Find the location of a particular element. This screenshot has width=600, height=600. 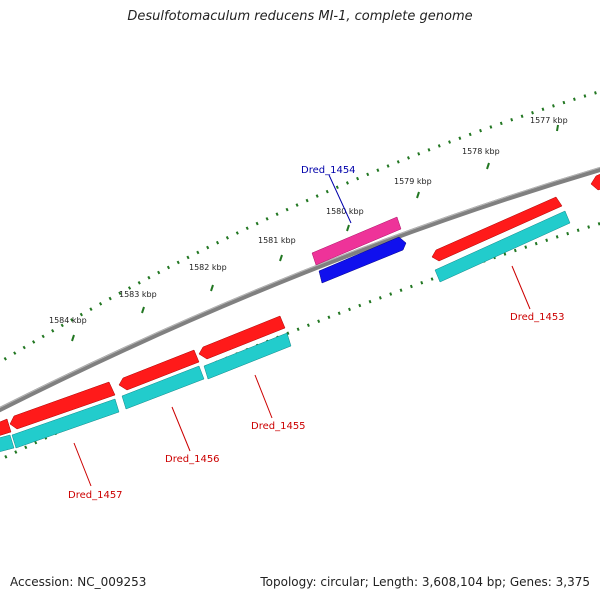

tick-label-1579: 1579 kbp is located at coordinates (413, 181).